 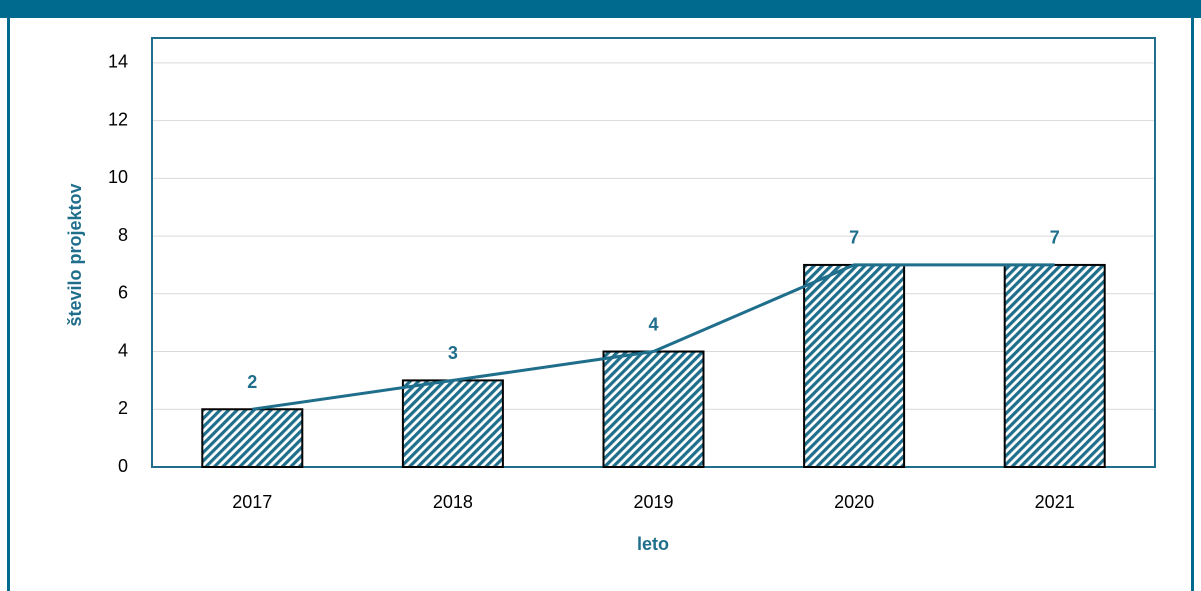 What do you see at coordinates (118, 177) in the screenshot?
I see `y-tick-label: 10` at bounding box center [118, 177].